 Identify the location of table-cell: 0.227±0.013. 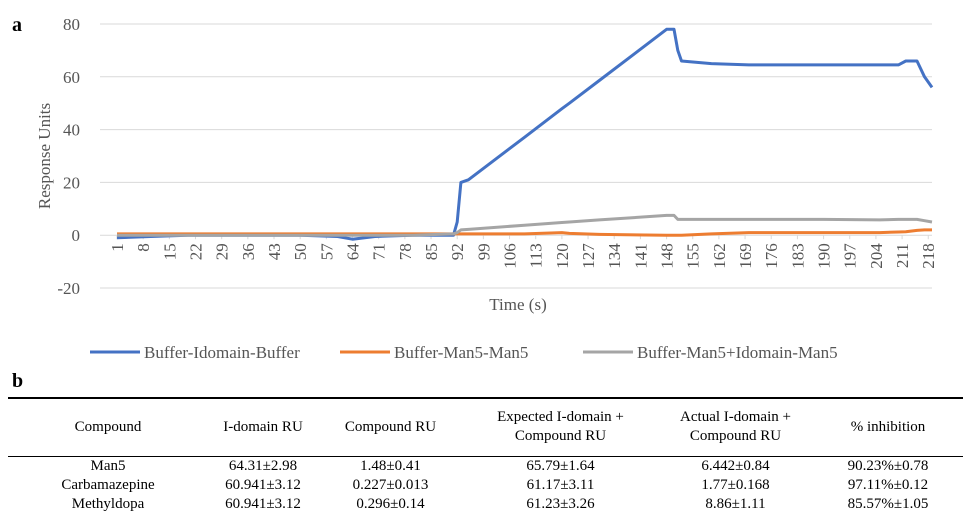
(390, 484).